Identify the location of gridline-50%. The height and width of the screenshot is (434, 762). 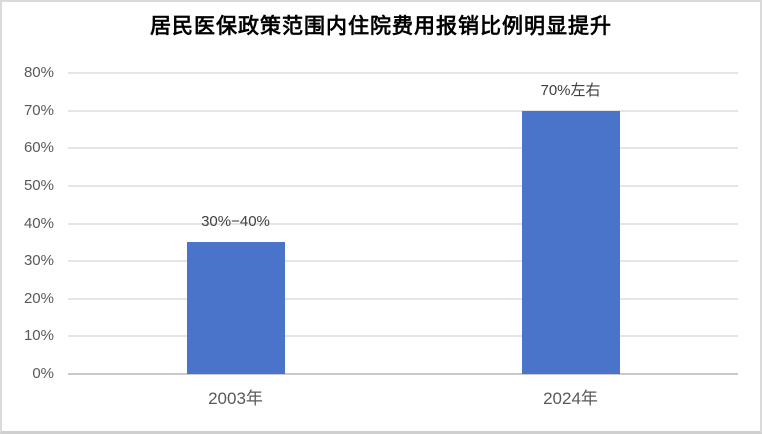
(403, 185).